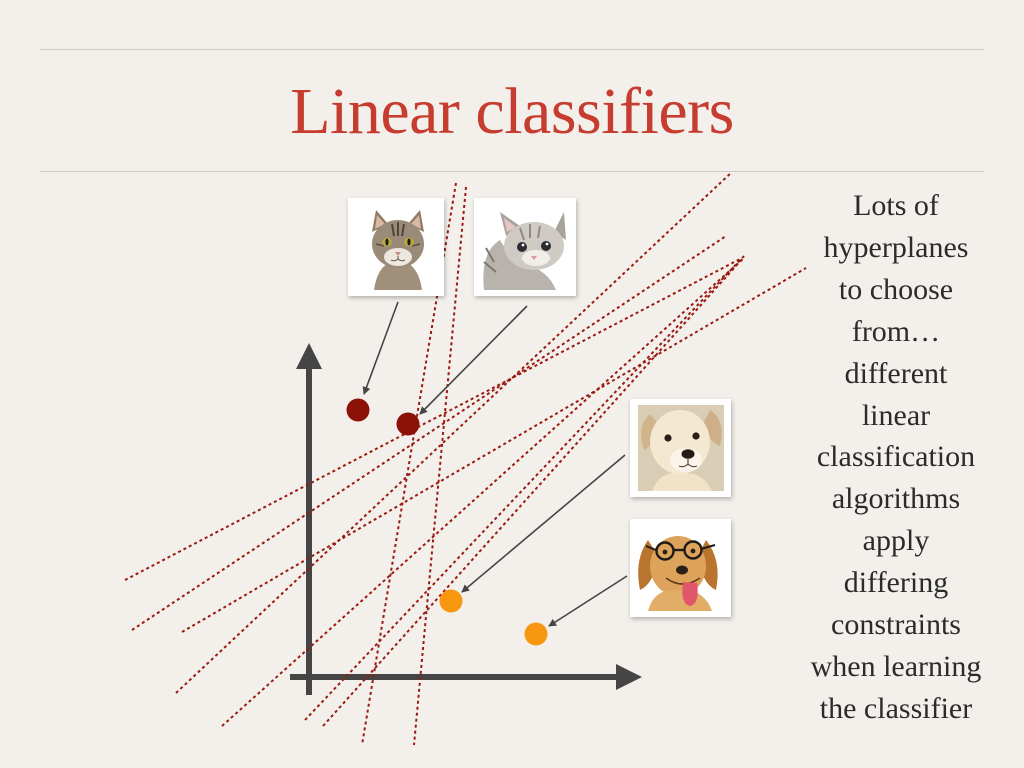 The image size is (1024, 768). Describe the element at coordinates (493, 617) in the screenshot. I see `dog-points` at that location.